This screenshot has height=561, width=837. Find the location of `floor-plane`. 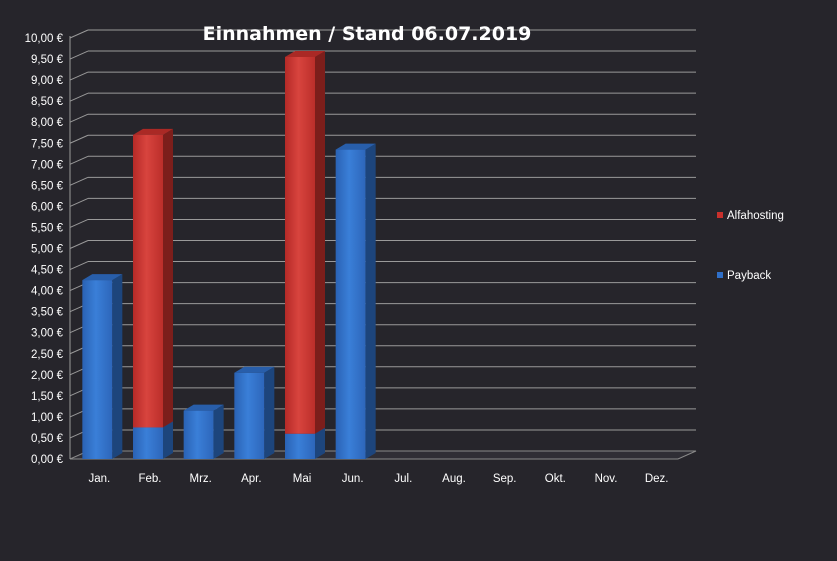

floor-plane is located at coordinates (383, 455).